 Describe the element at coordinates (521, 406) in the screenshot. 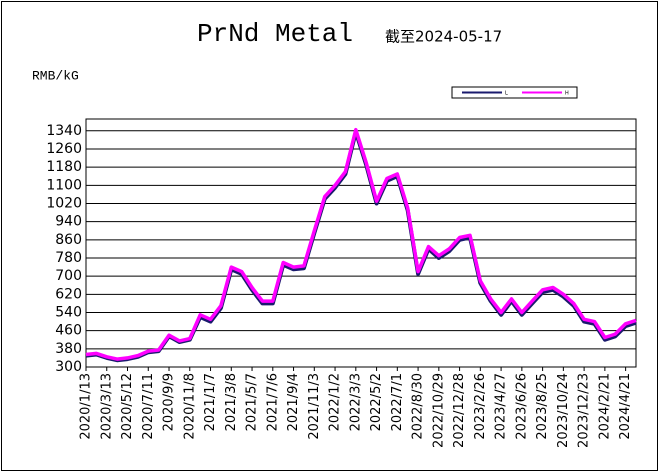

I see `x-tick-label: 2023/6/26` at that location.